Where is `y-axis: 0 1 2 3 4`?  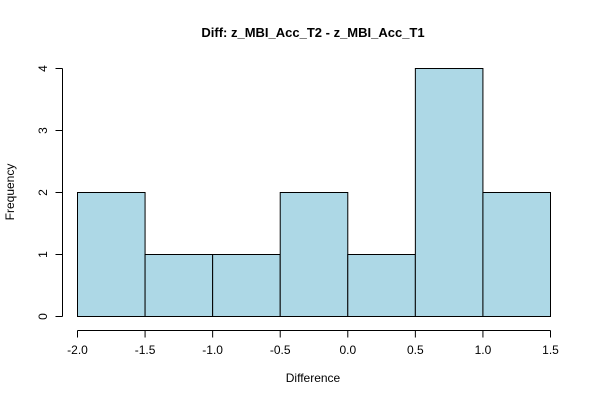 y-axis: 0 1 2 3 4 is located at coordinates (49, 192).